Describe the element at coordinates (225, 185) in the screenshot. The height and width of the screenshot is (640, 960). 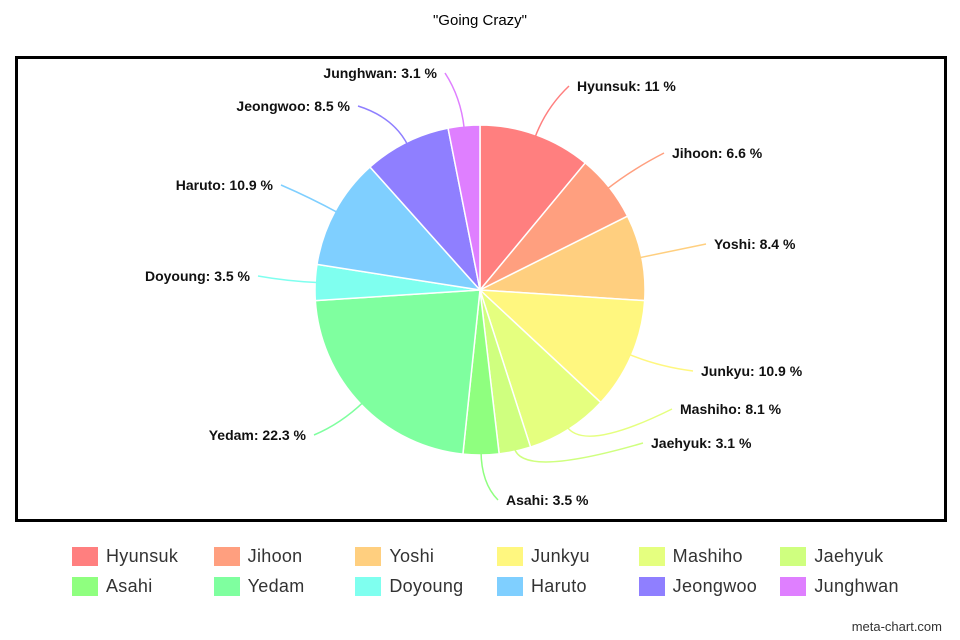
I see `slice-label-haruto: Haruto: 10.9 %` at that location.